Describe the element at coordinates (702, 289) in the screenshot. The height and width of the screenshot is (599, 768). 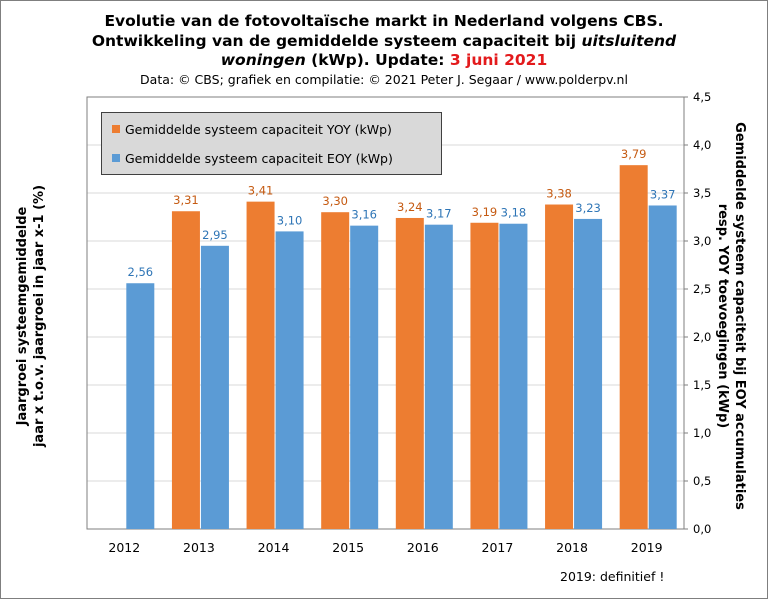
I see `y-tick-label: 2,5` at that location.